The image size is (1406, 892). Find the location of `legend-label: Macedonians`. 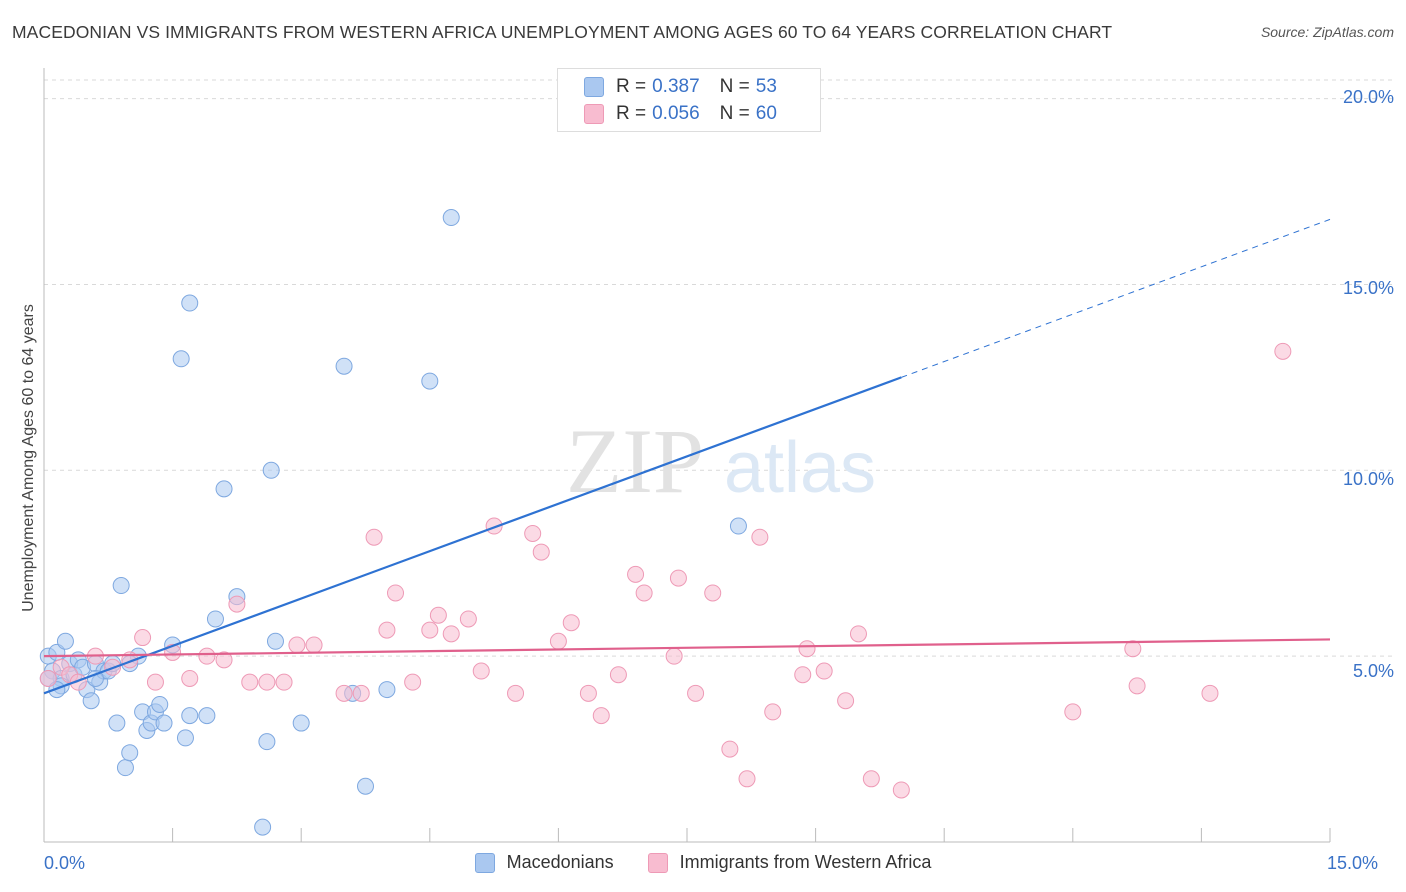

legend-label: Macedonians is located at coordinates (560, 862).